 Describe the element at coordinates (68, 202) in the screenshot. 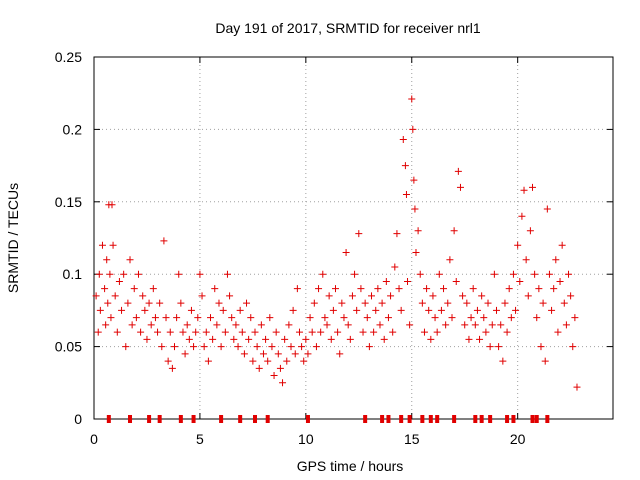

I see `y-tick-label: 0.15` at that location.